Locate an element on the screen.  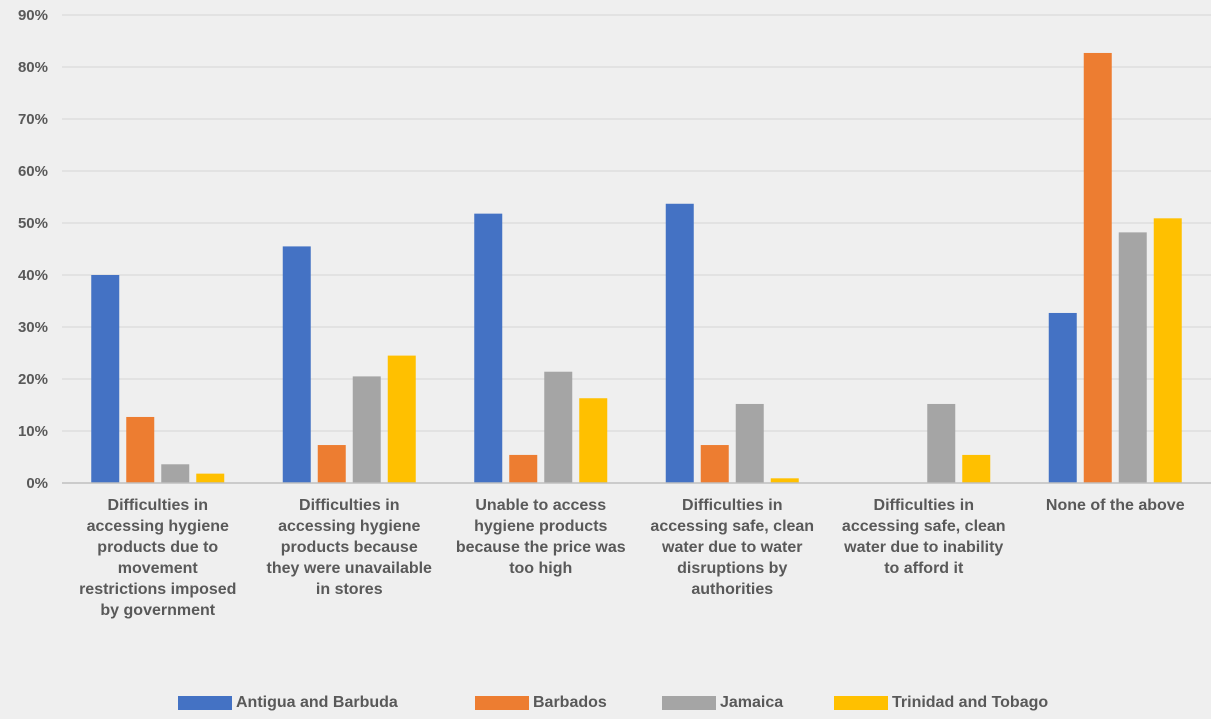
legend-item: Barbados is located at coordinates (541, 703).